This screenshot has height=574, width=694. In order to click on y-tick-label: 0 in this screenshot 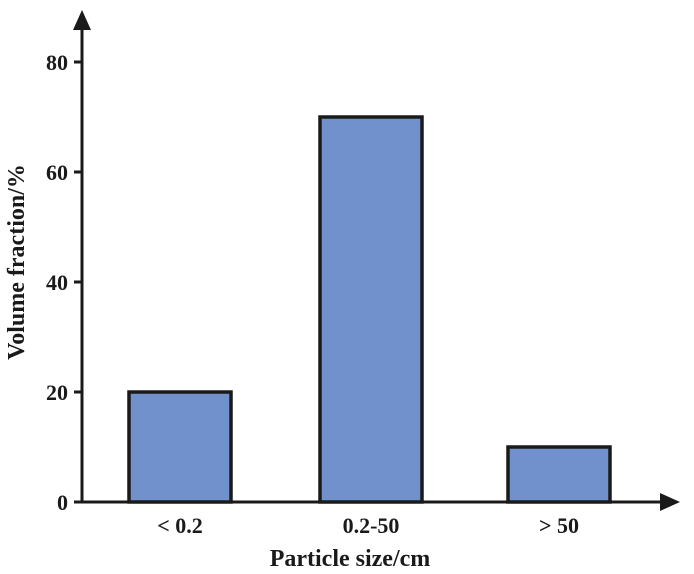, I will do `click(62, 502)`.